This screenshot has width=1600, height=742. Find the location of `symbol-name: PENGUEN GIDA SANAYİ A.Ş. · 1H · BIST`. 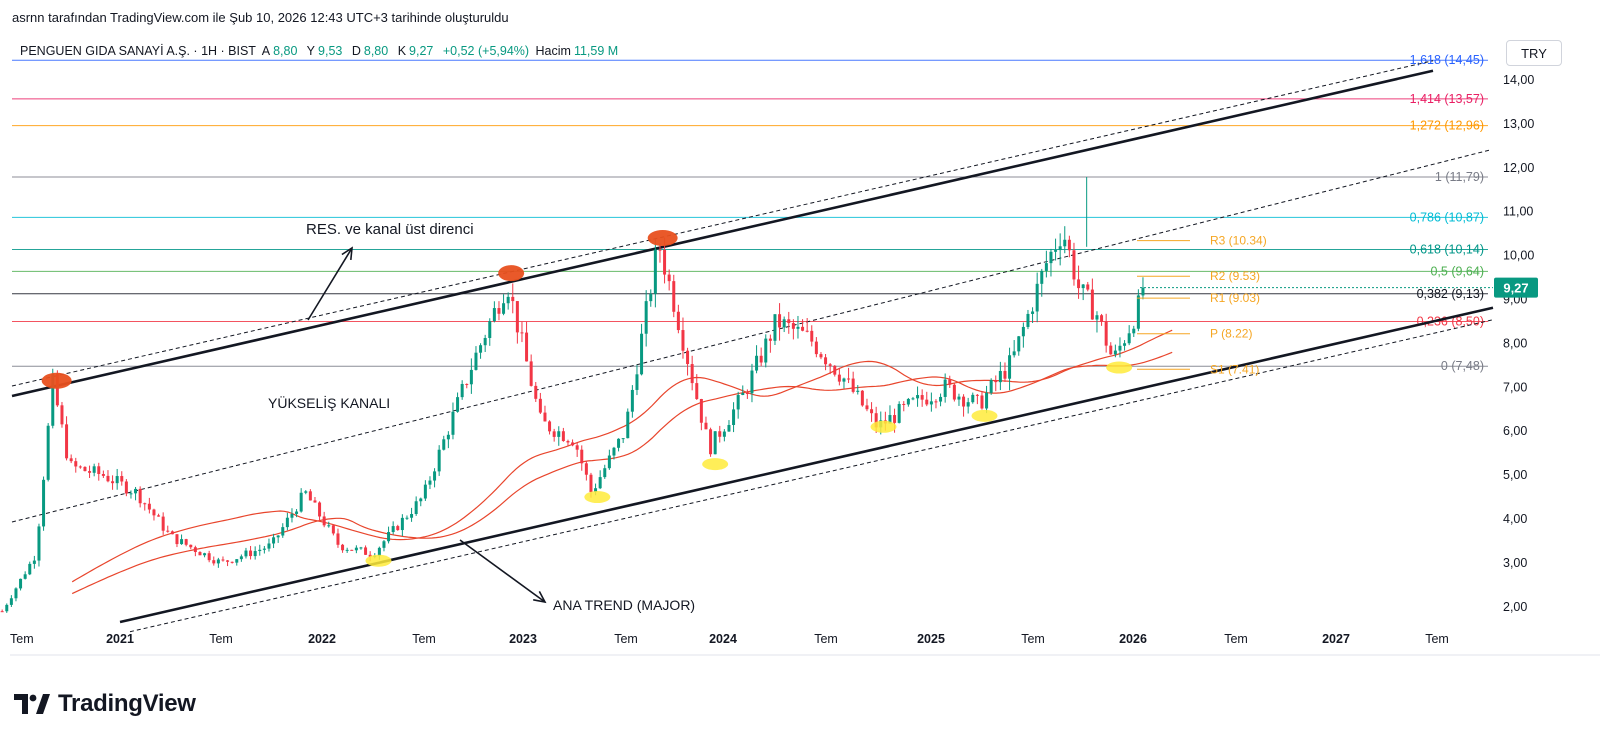

symbol-name: PENGUEN GIDA SANAYİ A.Ş. · 1H · BIST is located at coordinates (138, 51).